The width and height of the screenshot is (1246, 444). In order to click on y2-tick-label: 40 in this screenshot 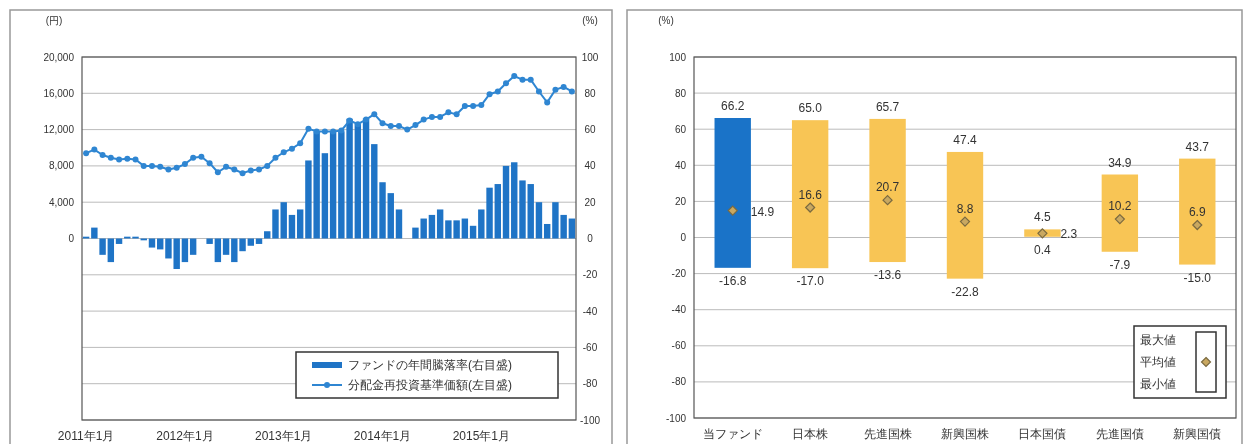, I will do `click(590, 166)`.